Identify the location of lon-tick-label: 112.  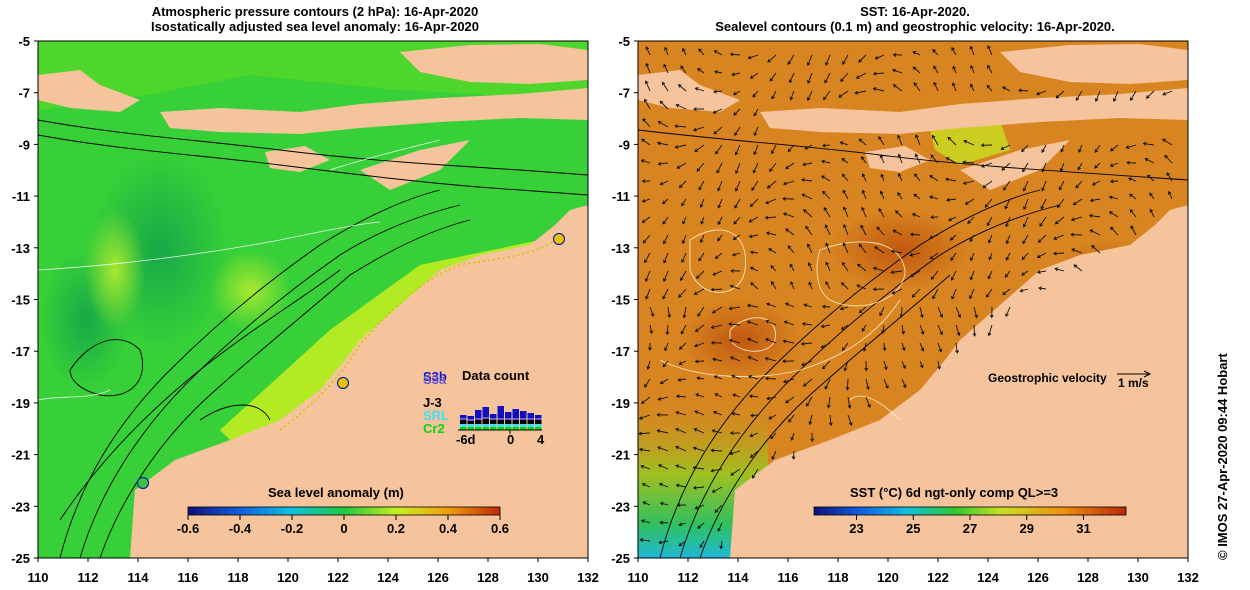
(688, 577).